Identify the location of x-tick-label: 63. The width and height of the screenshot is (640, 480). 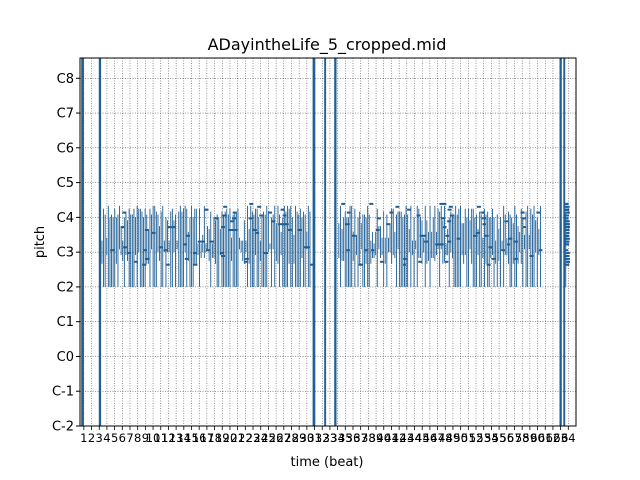
(560, 438).